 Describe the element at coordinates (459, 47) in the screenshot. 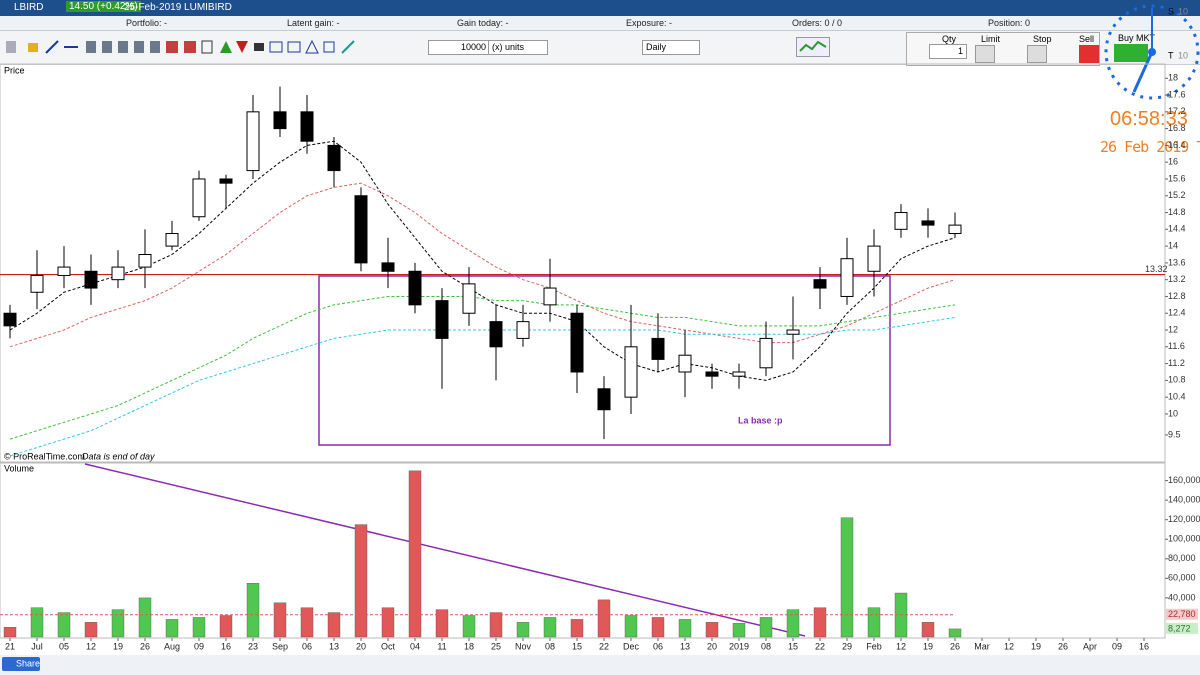

I see `quantity-input: 10000` at that location.